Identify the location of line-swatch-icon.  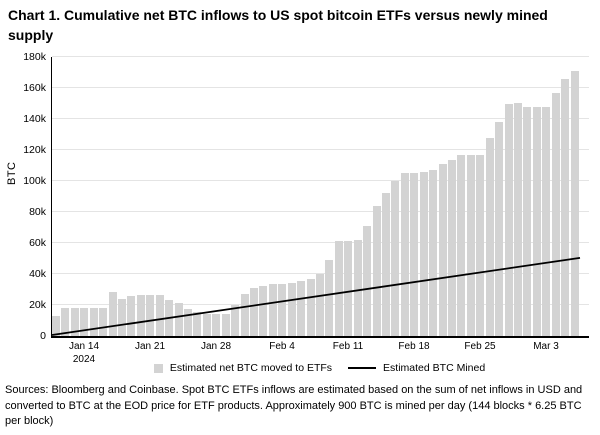
(362, 368).